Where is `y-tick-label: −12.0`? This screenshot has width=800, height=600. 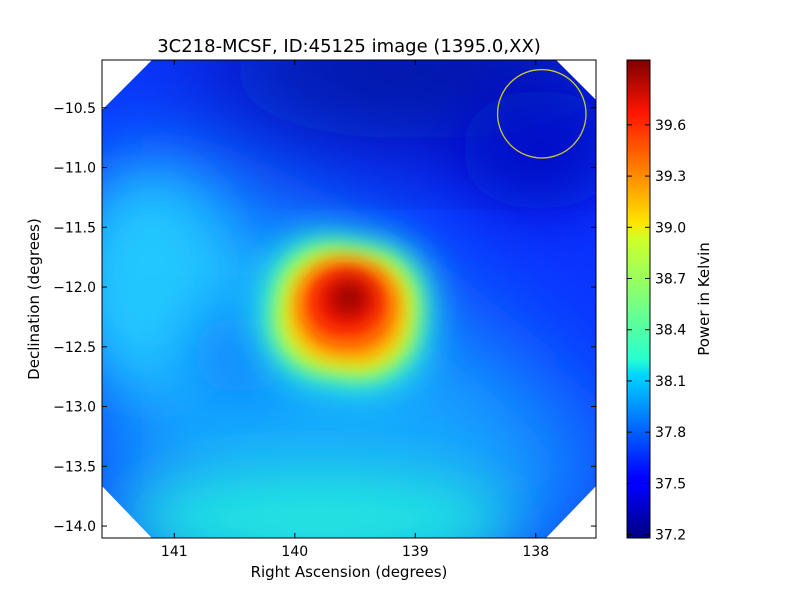 y-tick-label: −12.0 is located at coordinates (74, 288).